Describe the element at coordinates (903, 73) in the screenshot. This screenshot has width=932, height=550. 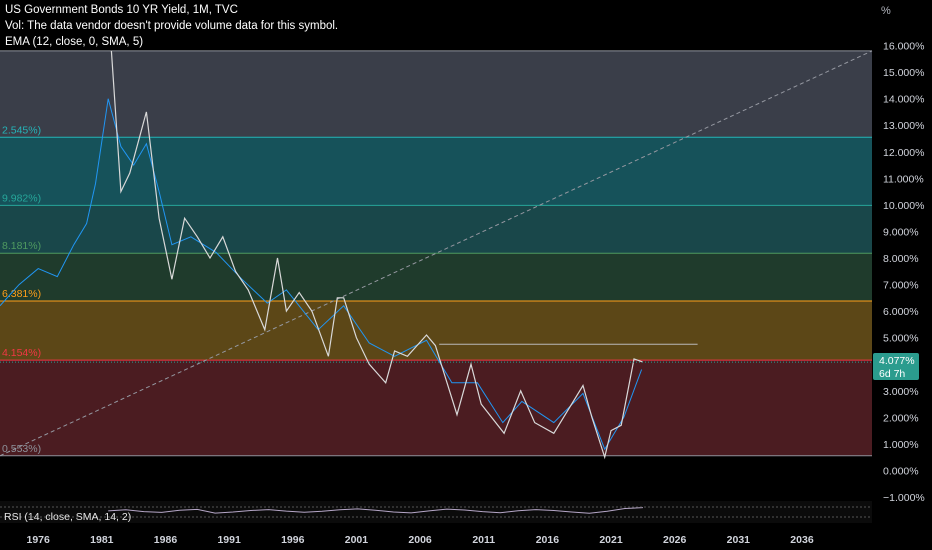
I see `y-tick-label: 15.000%` at that location.